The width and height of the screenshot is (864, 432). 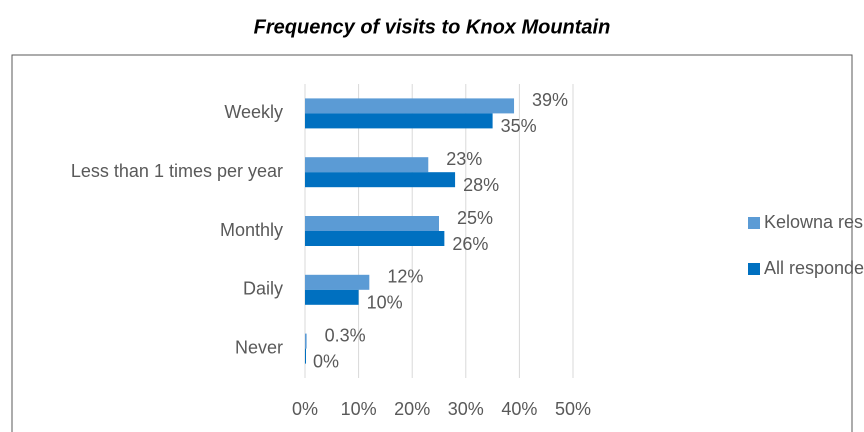 What do you see at coordinates (263, 289) in the screenshot?
I see `y-tick-label: Daily` at bounding box center [263, 289].